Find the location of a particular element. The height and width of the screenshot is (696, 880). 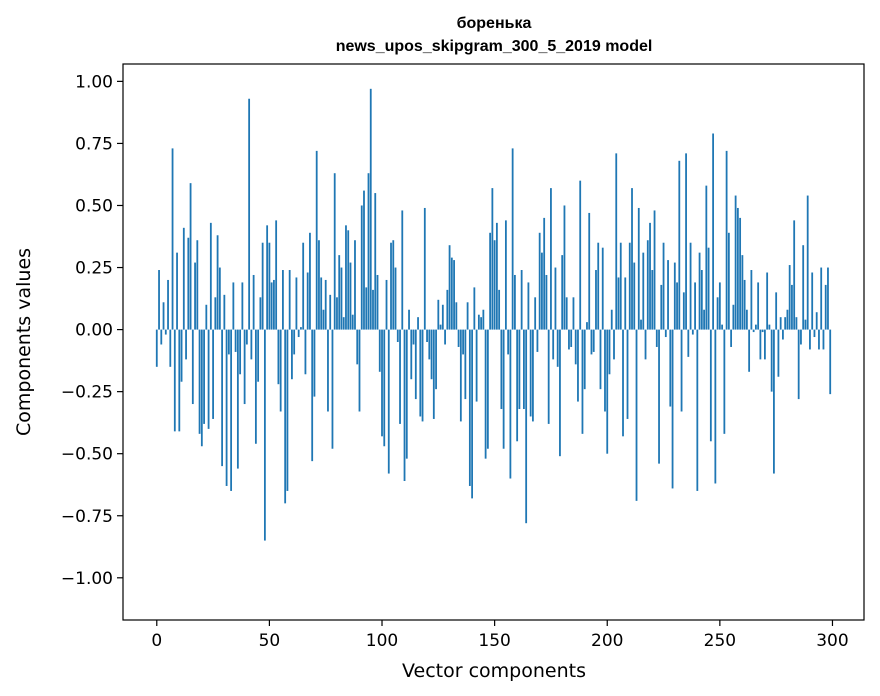

y-tick-label: 0.75 is located at coordinates (94, 144).